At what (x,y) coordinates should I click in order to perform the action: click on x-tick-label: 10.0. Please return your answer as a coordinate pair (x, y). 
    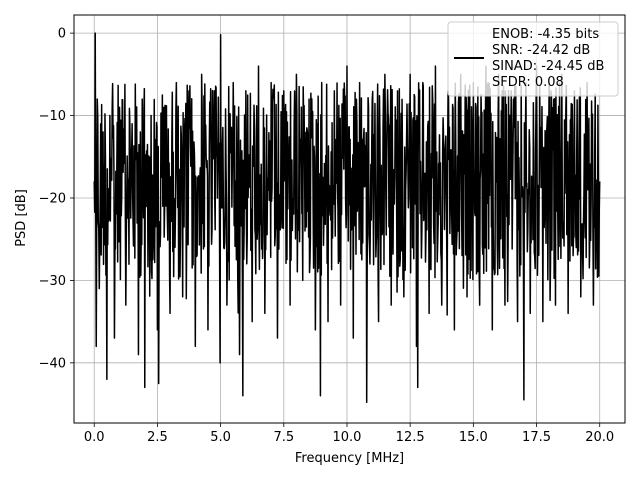
    Looking at the image, I should click on (346, 437).